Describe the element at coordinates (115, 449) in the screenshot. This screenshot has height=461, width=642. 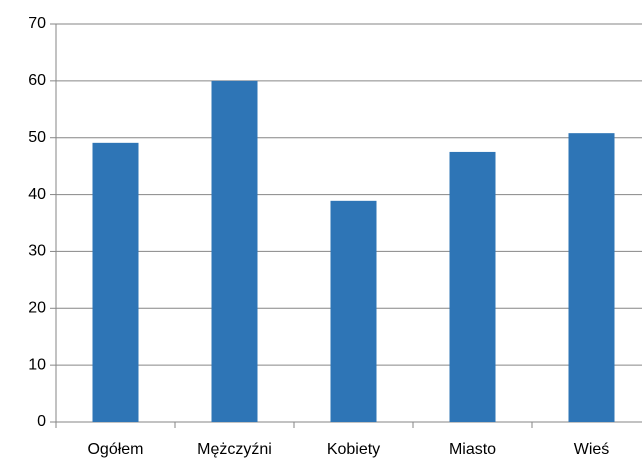
I see `x-tick-label: Ogółem` at that location.